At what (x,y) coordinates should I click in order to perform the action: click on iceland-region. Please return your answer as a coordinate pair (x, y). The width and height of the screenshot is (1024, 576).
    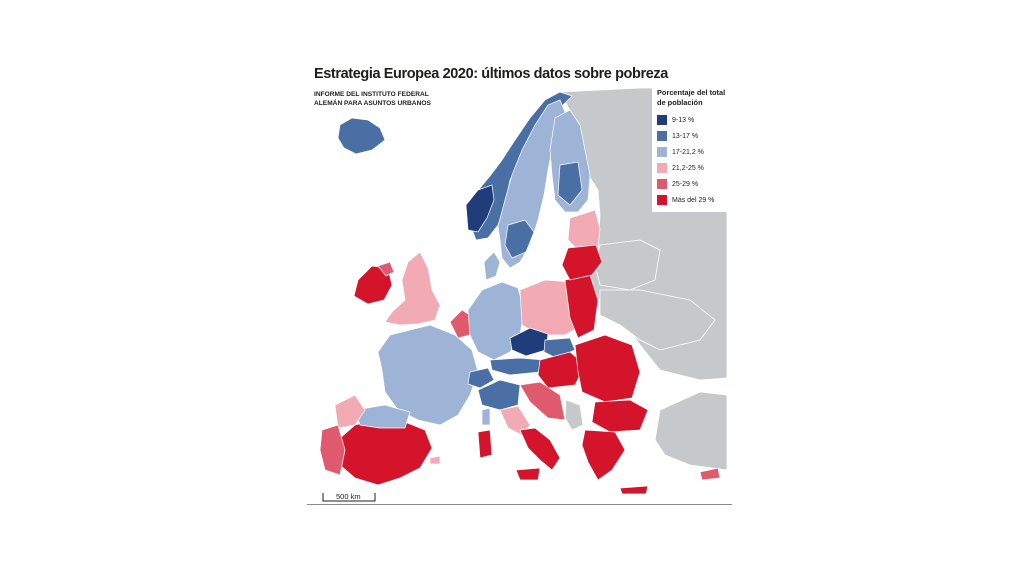
    Looking at the image, I should click on (361, 136).